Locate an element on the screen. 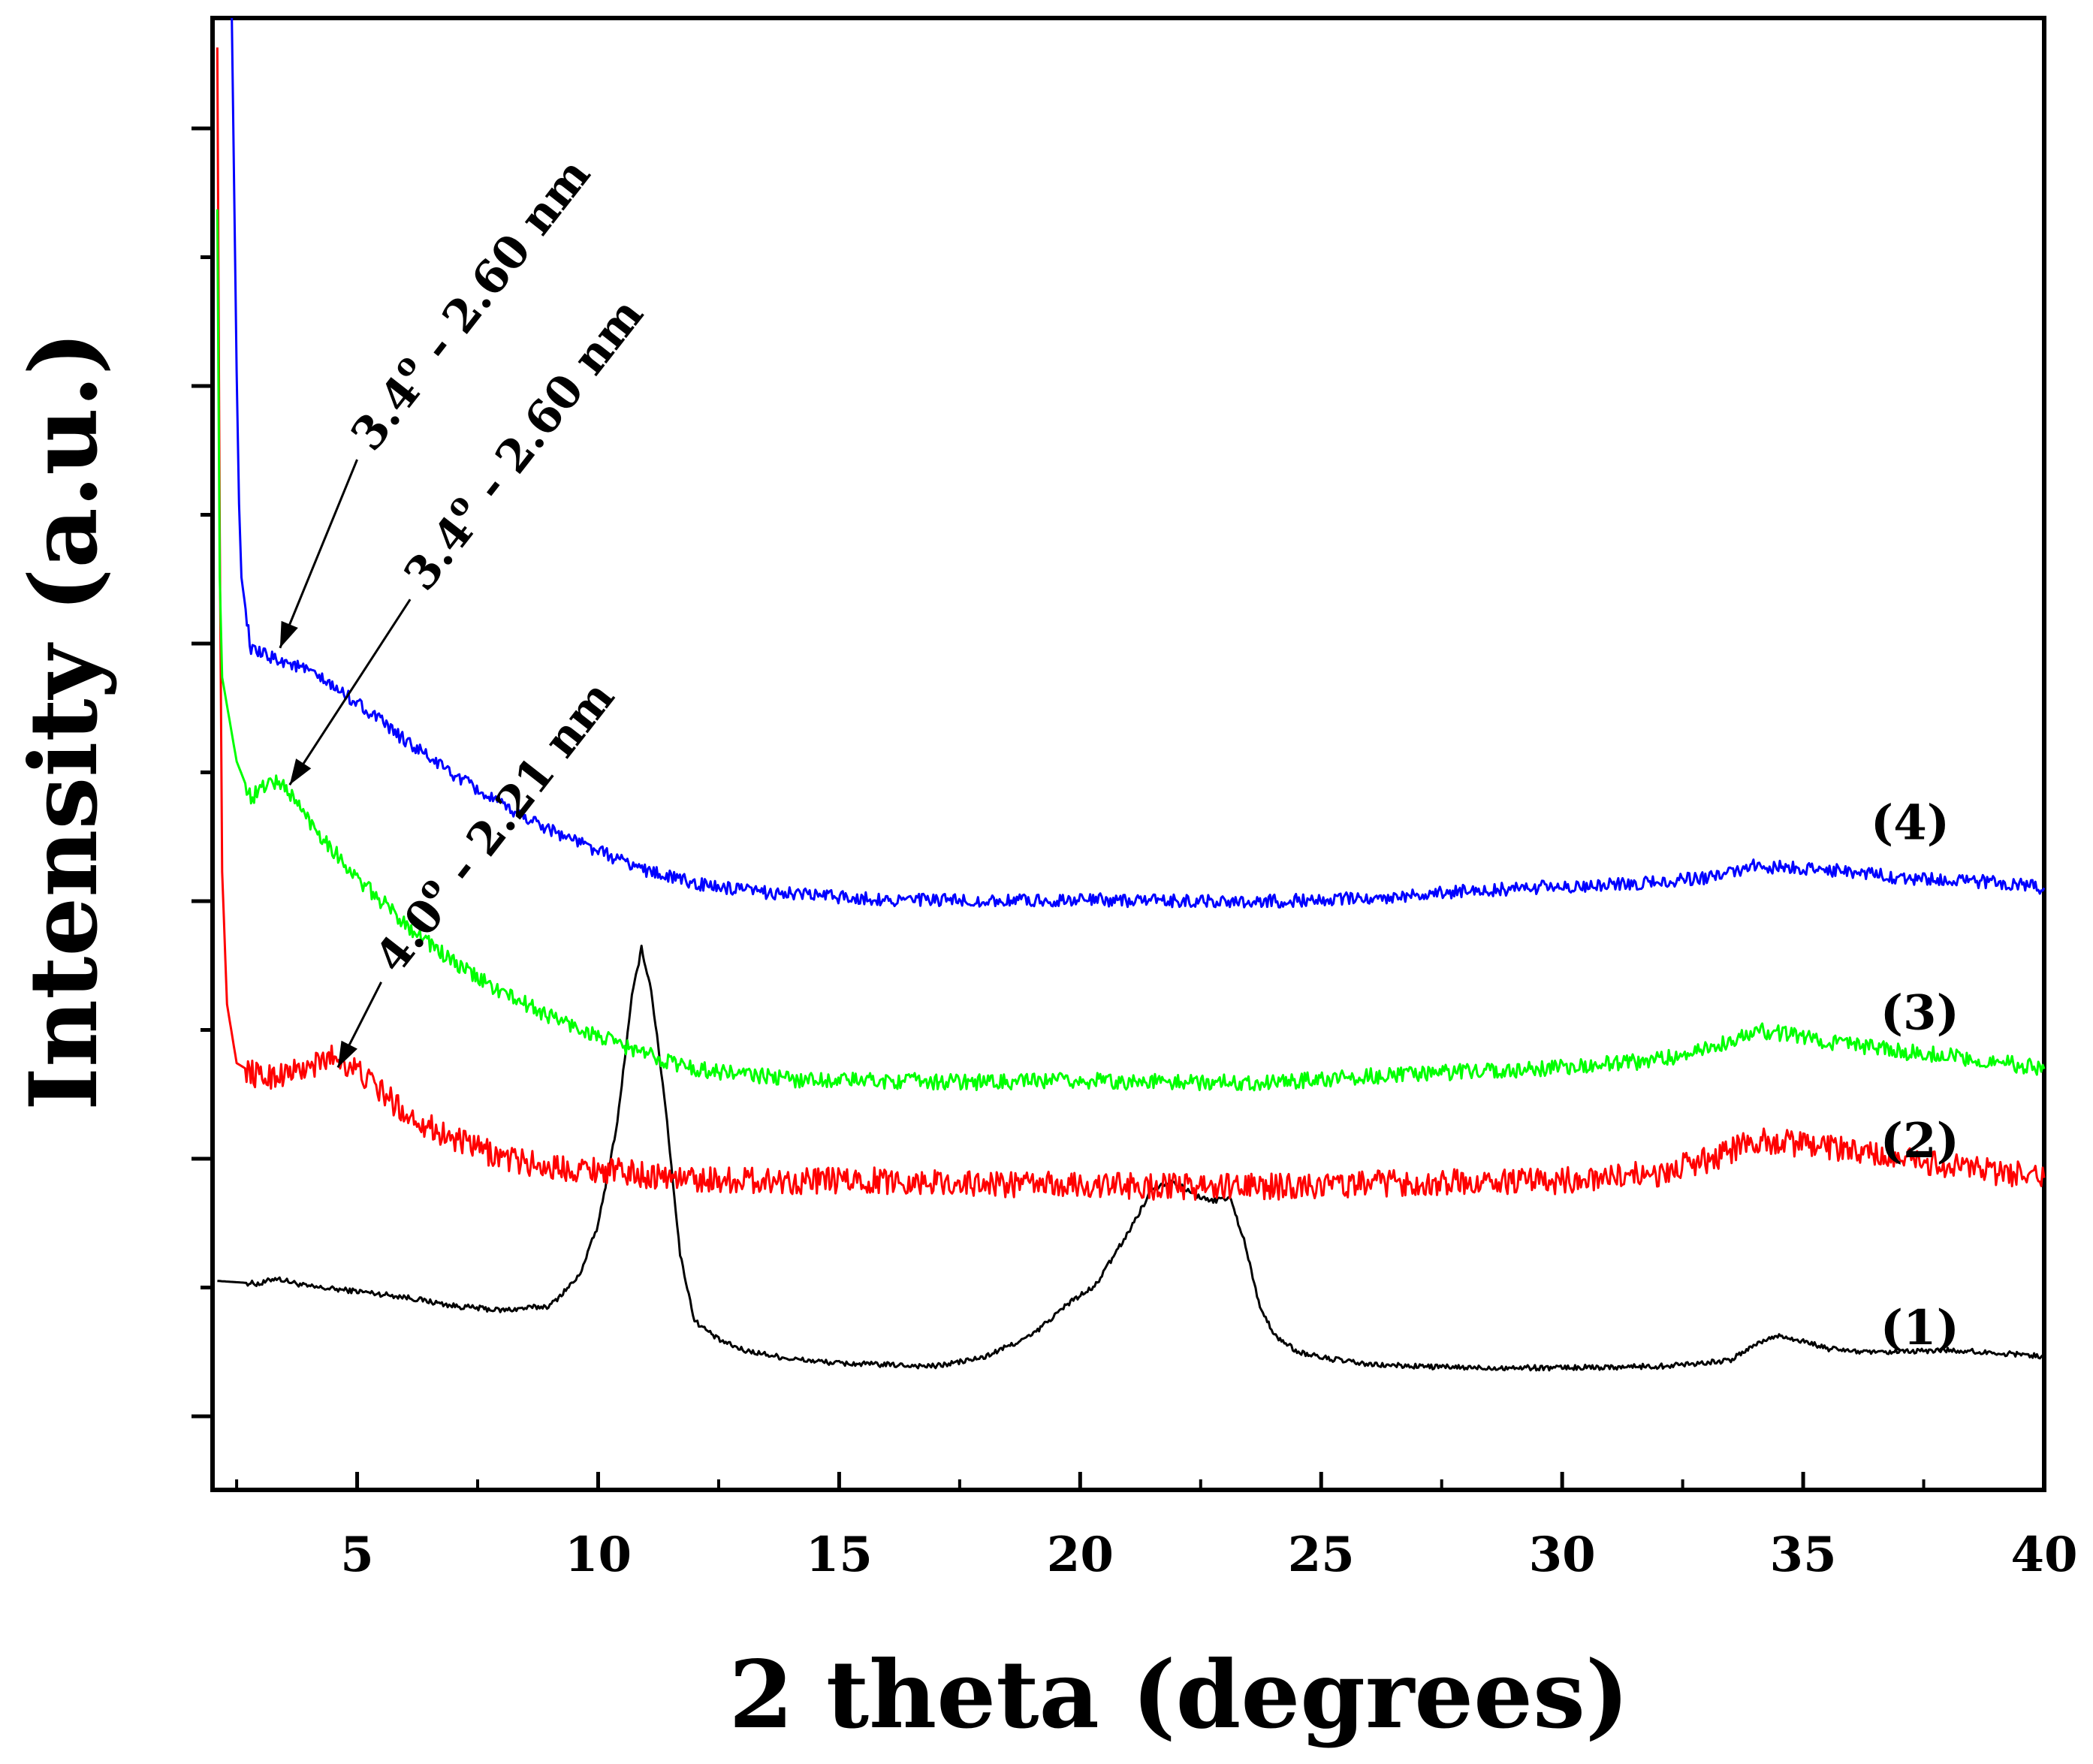  y-axis-title: Intensity (a.u.) is located at coordinates (64, 721).